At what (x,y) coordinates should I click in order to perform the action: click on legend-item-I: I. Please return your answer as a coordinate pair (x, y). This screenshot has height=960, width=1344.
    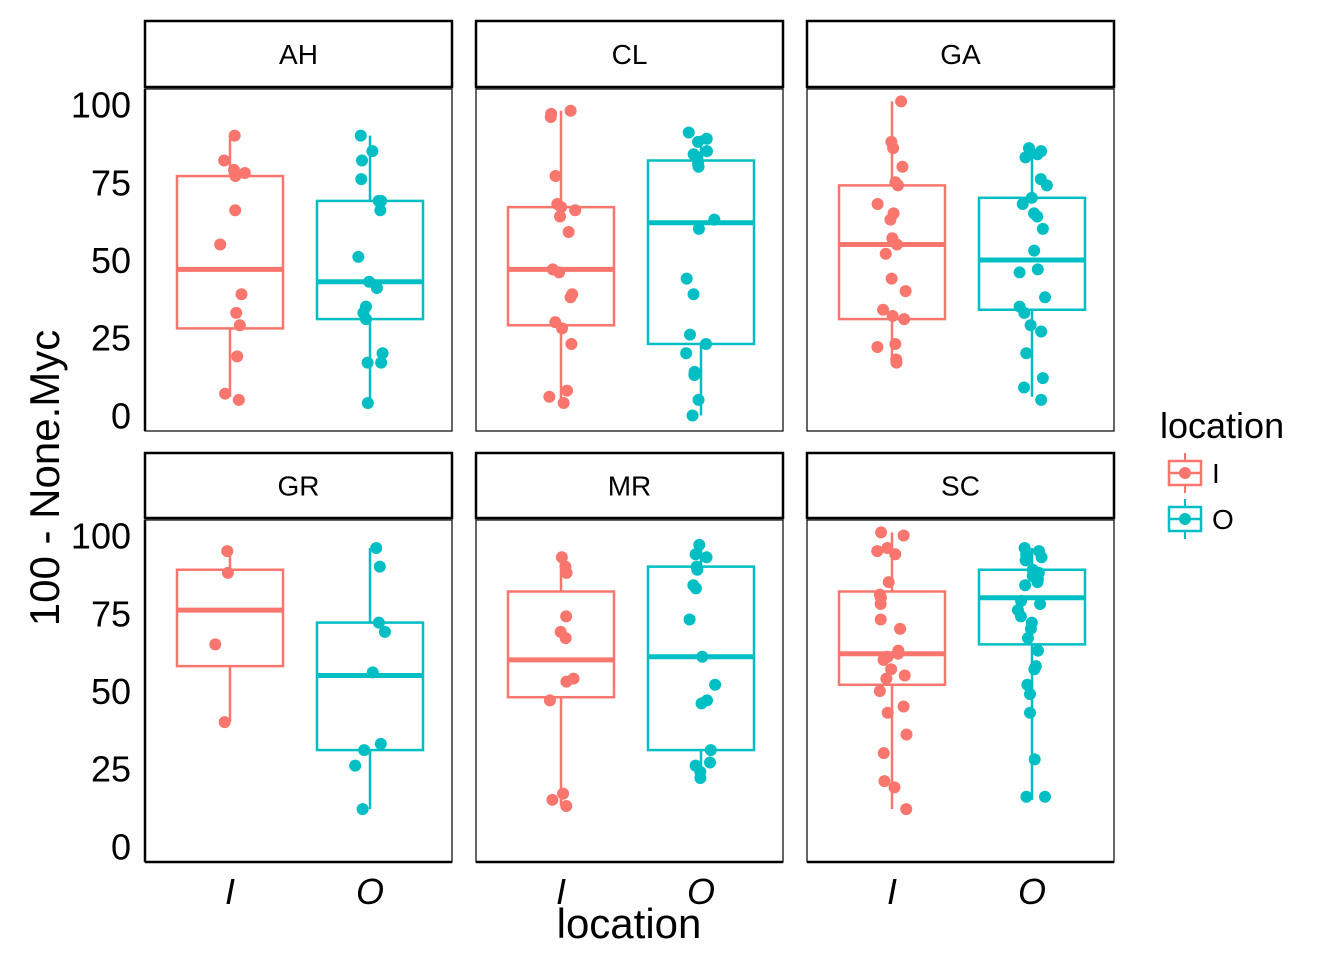
    Looking at the image, I should click on (1193, 473).